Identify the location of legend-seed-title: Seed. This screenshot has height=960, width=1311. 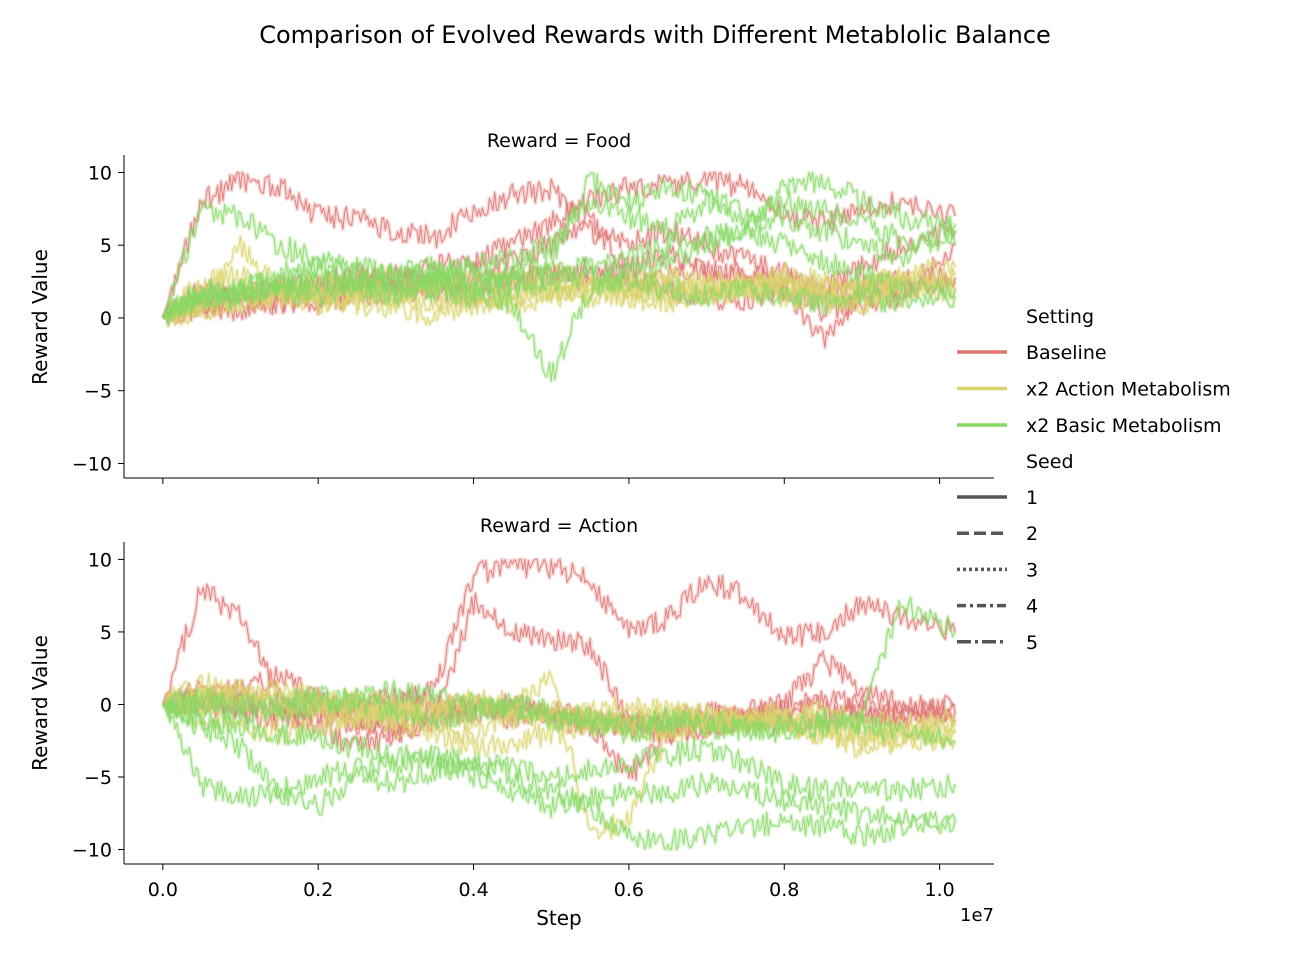
(1050, 462).